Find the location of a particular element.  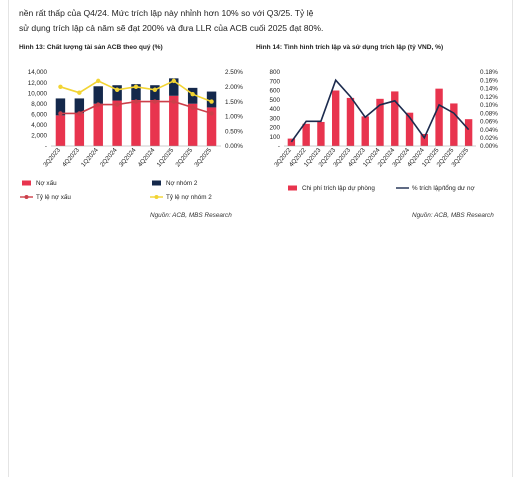

category-label: 4Q2024 is located at coordinates (147, 157).